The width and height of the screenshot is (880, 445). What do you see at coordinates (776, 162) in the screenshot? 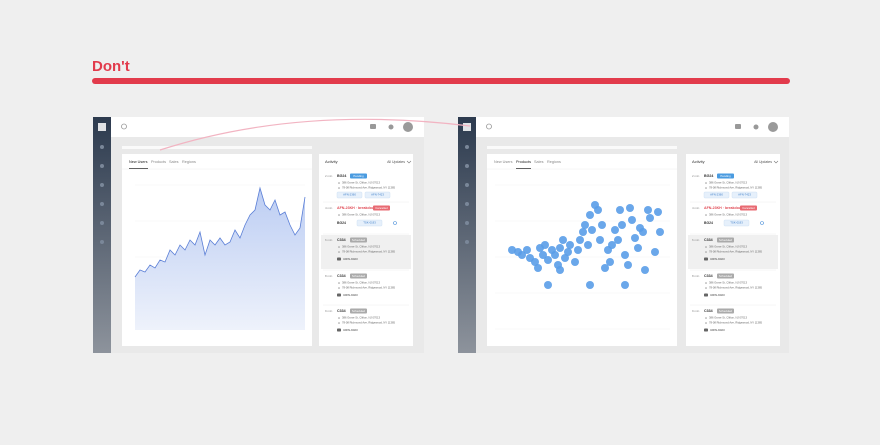
I see `filter-caret` at bounding box center [776, 162].